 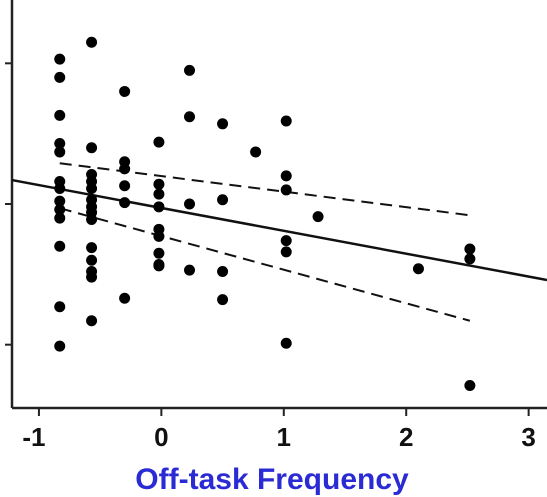 I want to click on x-tick-label: 1, so click(x=284, y=437).